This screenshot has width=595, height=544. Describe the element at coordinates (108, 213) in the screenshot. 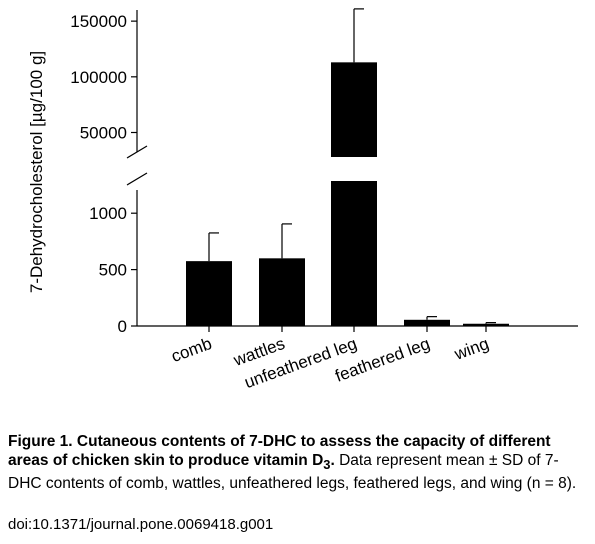

I see `y-tick-label: 1000` at that location.